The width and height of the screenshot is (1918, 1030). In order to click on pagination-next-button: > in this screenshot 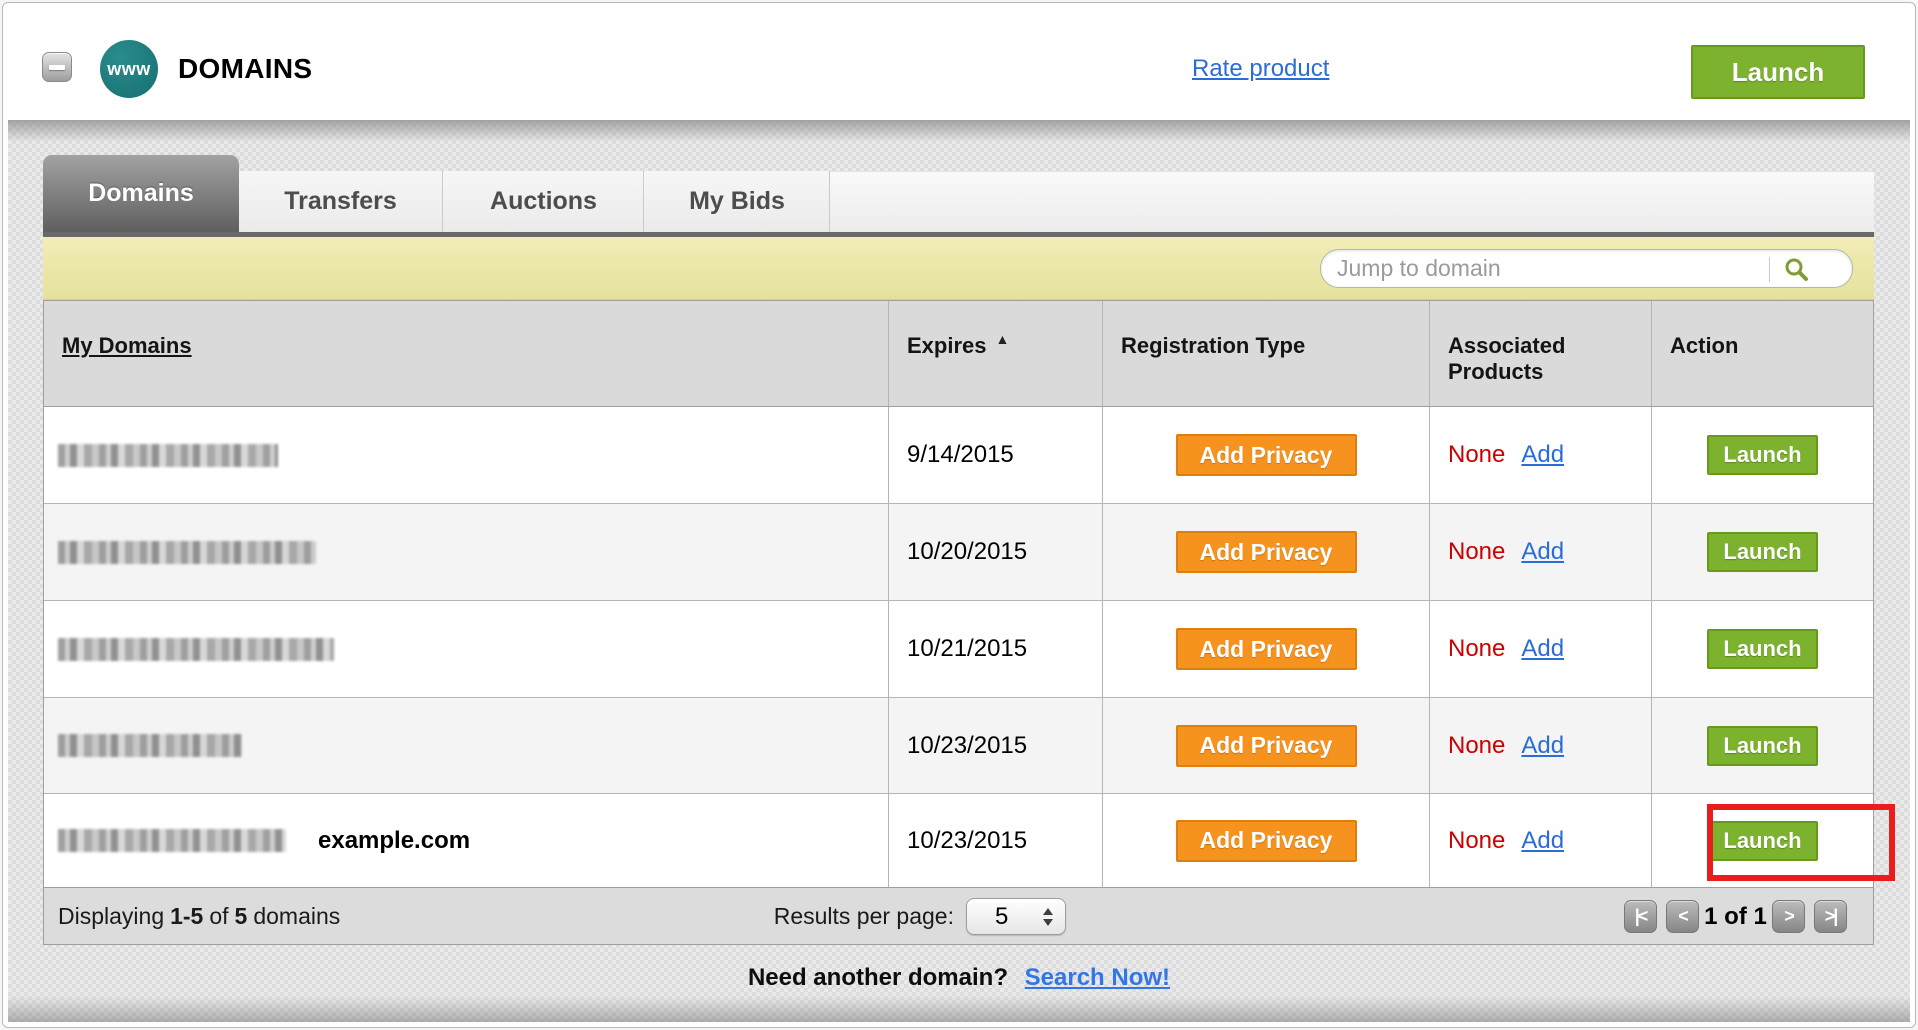, I will do `click(1788, 916)`.